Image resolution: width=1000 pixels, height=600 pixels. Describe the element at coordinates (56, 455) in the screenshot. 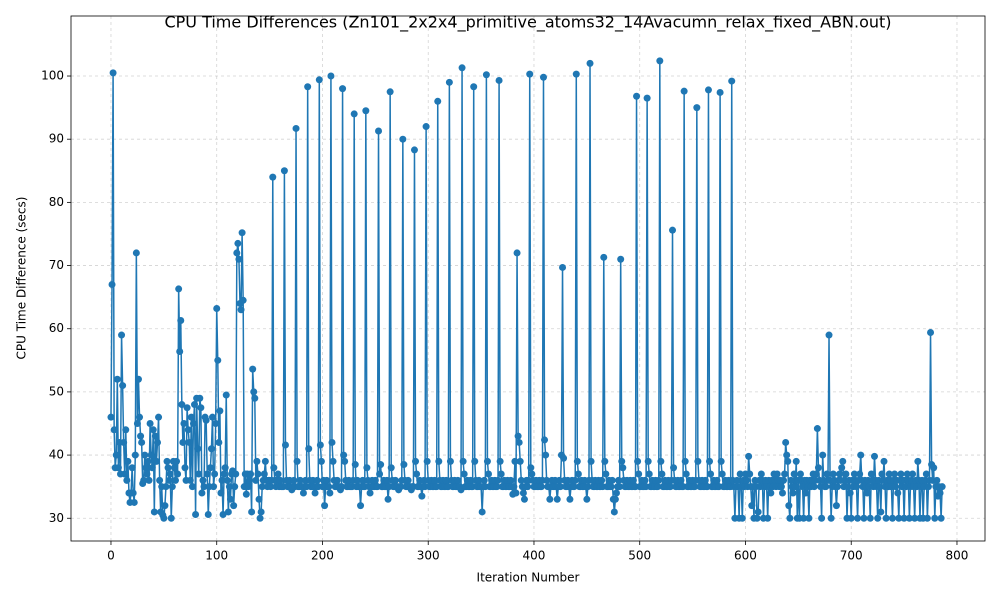

I see `y-tick-label: 40` at that location.